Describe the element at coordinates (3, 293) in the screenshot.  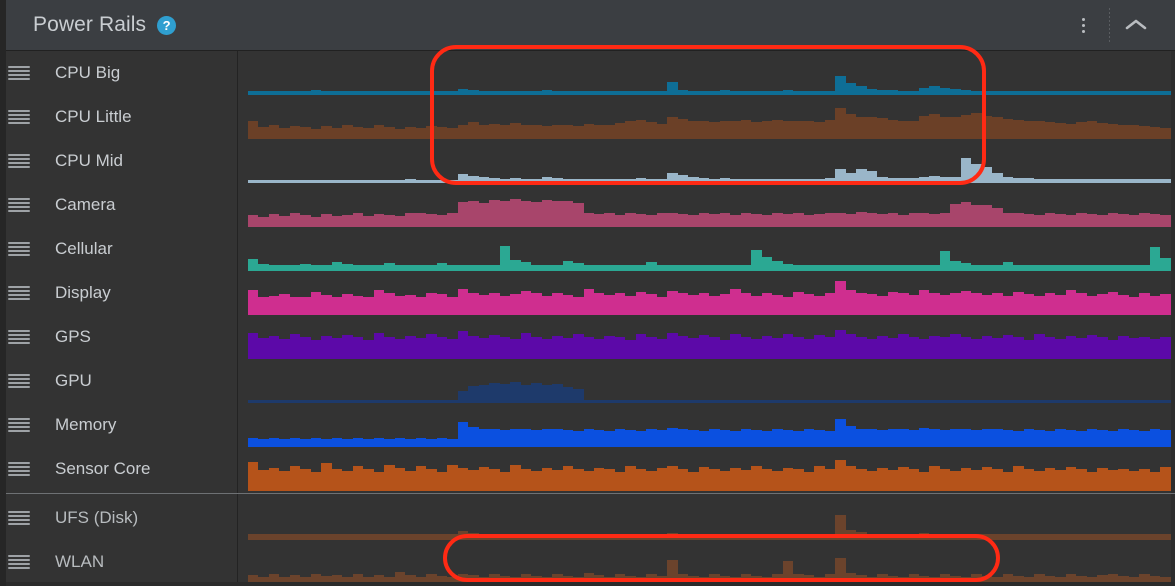
I see `left-gutter` at that location.